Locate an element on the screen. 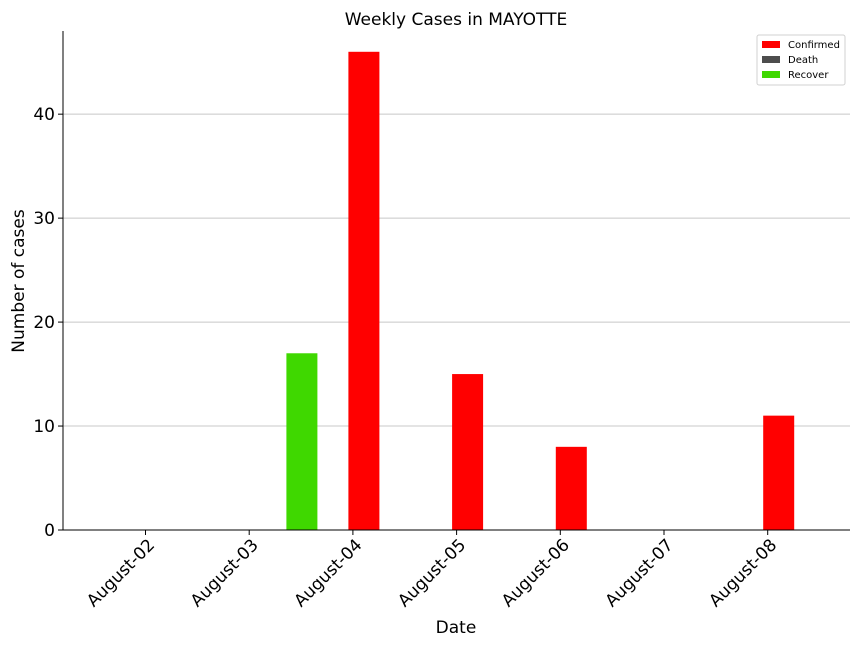 The image size is (864, 648). y-axis-label: Number of cases is located at coordinates (19, 281).